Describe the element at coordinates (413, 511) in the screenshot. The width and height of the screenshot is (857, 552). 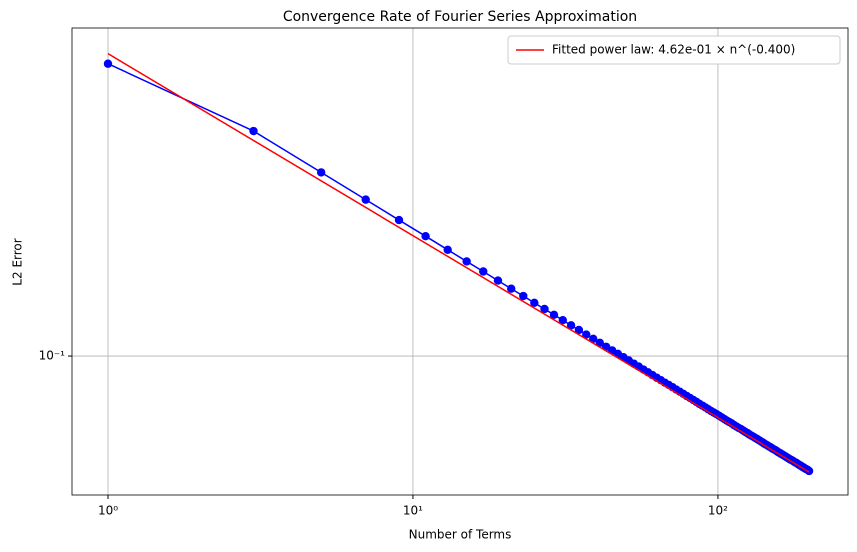
I see `x-tick-label: 10¹` at that location.